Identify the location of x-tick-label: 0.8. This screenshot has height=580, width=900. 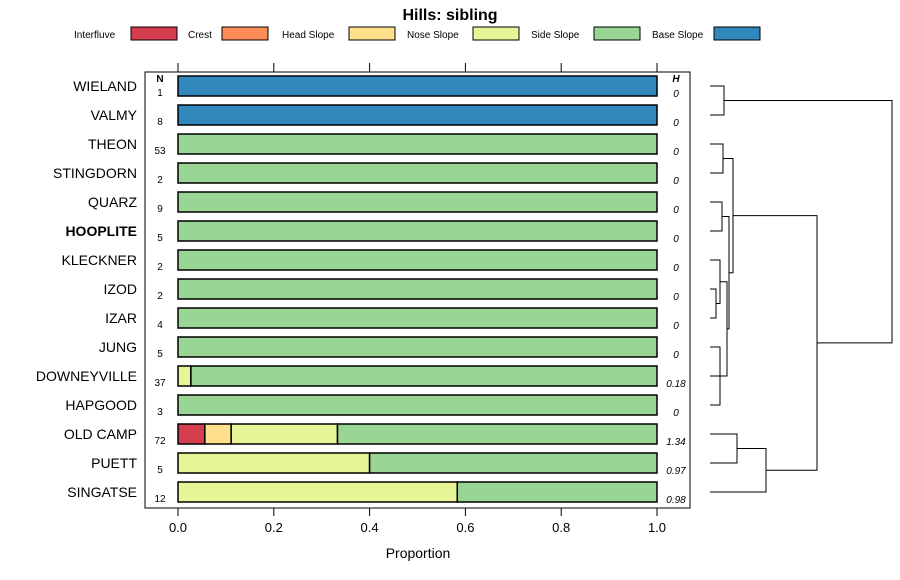
(561, 527).